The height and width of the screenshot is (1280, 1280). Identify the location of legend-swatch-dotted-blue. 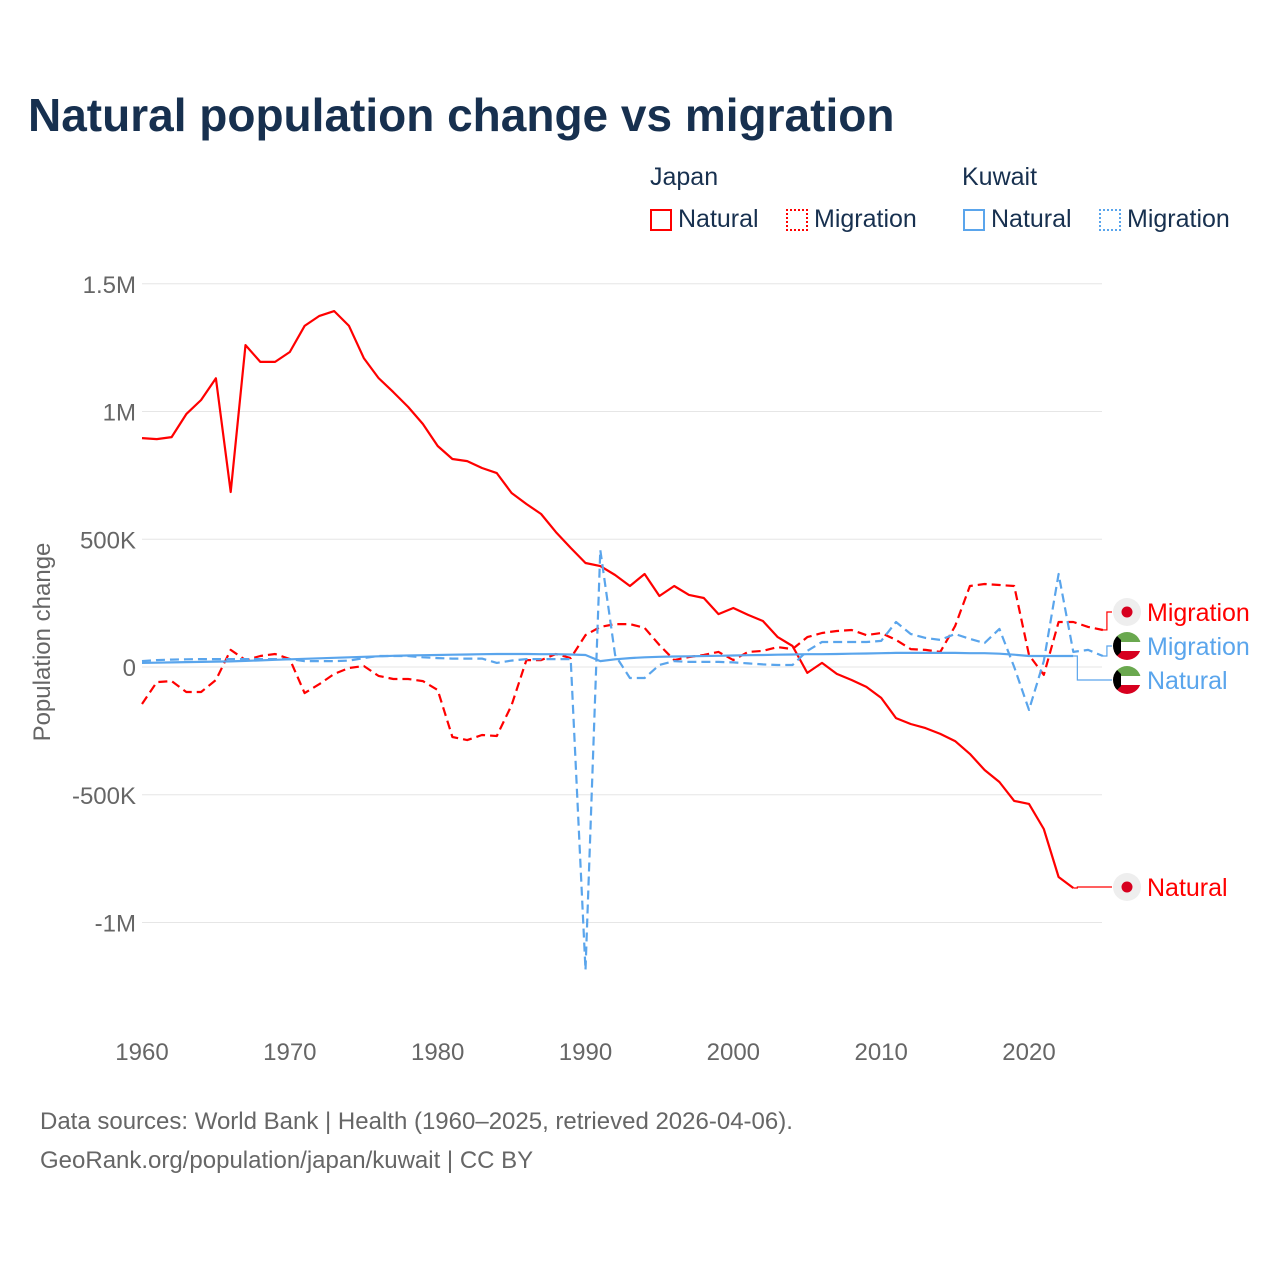
(1110, 219).